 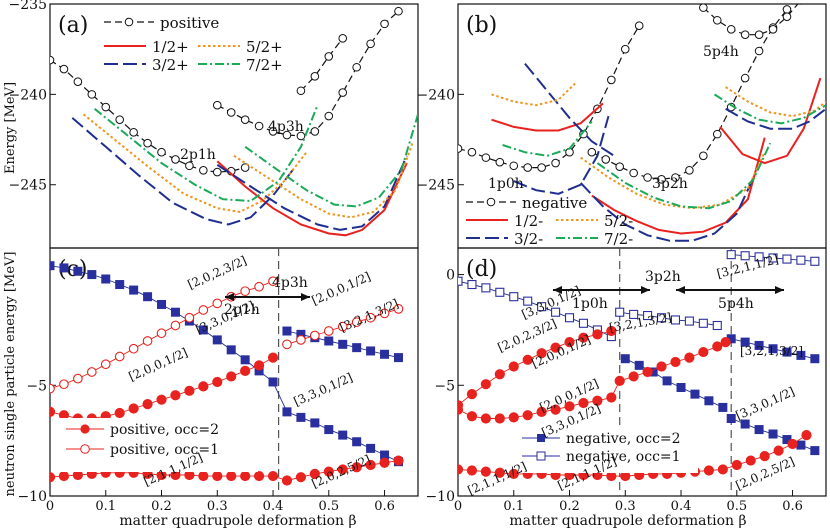 What do you see at coordinates (481, 269) in the screenshot?
I see `panel-label: (d)` at bounding box center [481, 269].